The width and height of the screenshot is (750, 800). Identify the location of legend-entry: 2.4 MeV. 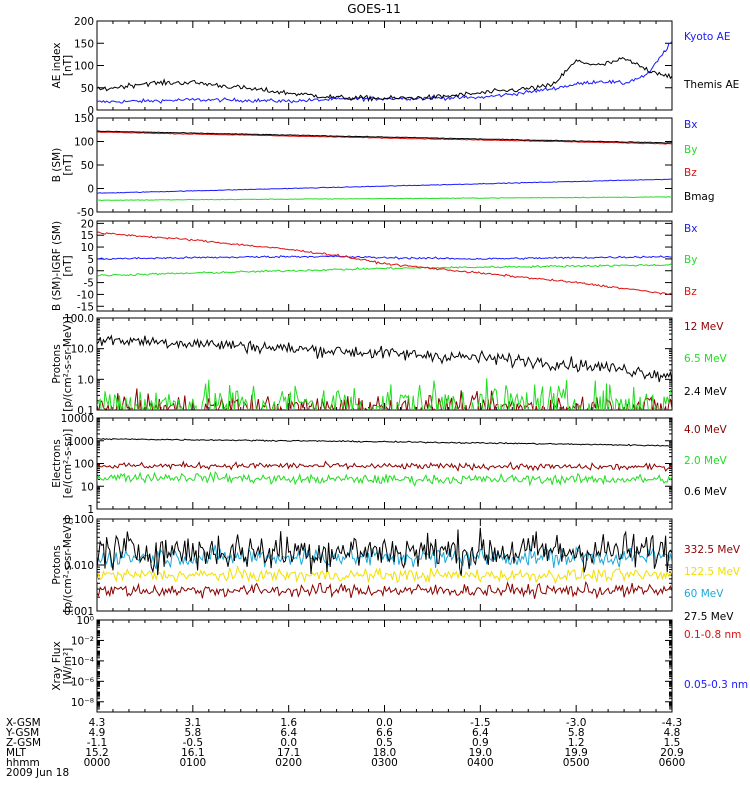
(706, 392).